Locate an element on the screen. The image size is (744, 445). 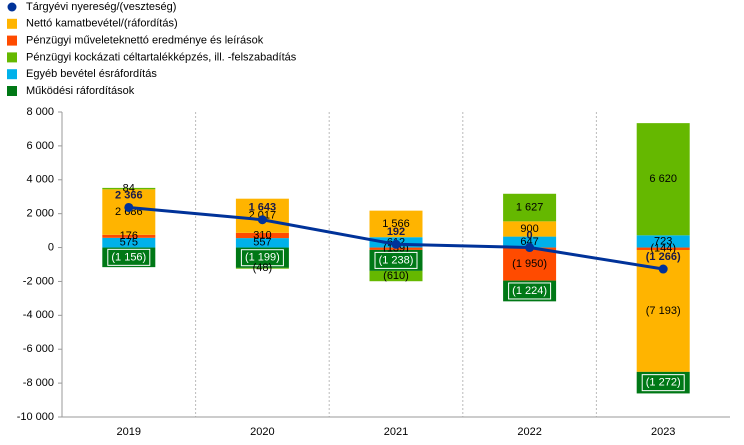
data-label: (1 224) is located at coordinates (529, 291).